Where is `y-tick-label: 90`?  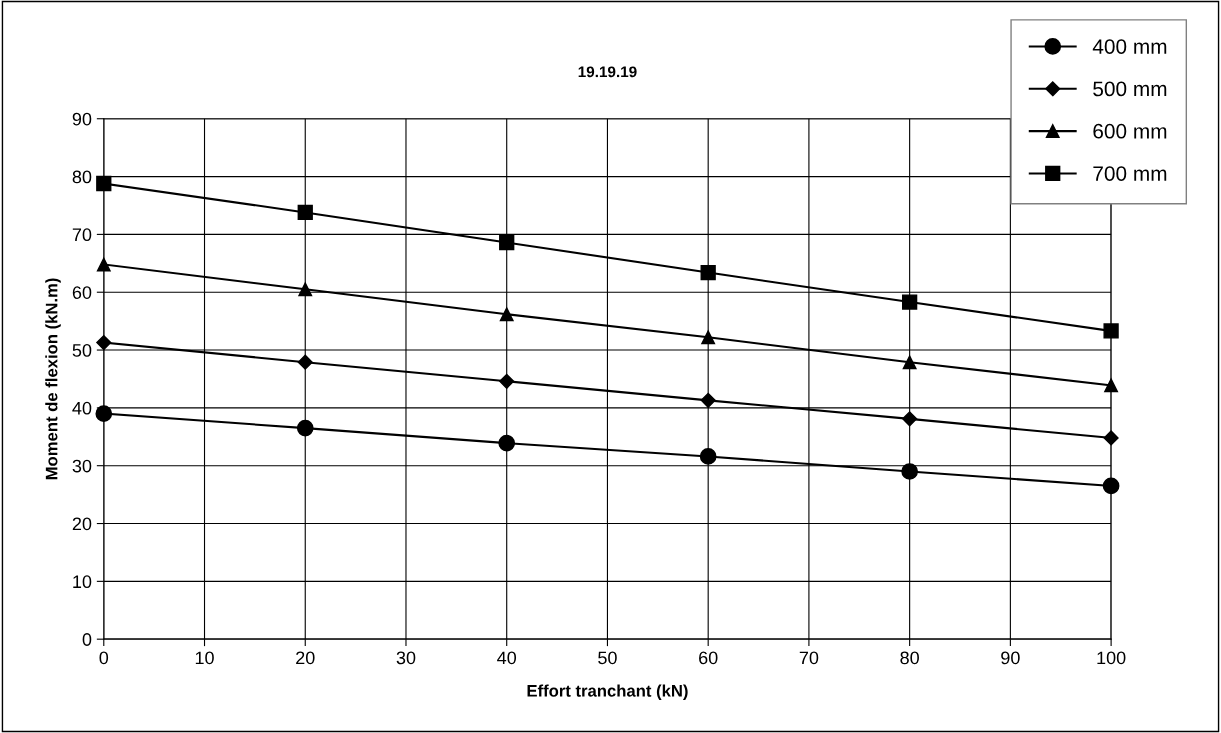 y-tick-label: 90 is located at coordinates (82, 119).